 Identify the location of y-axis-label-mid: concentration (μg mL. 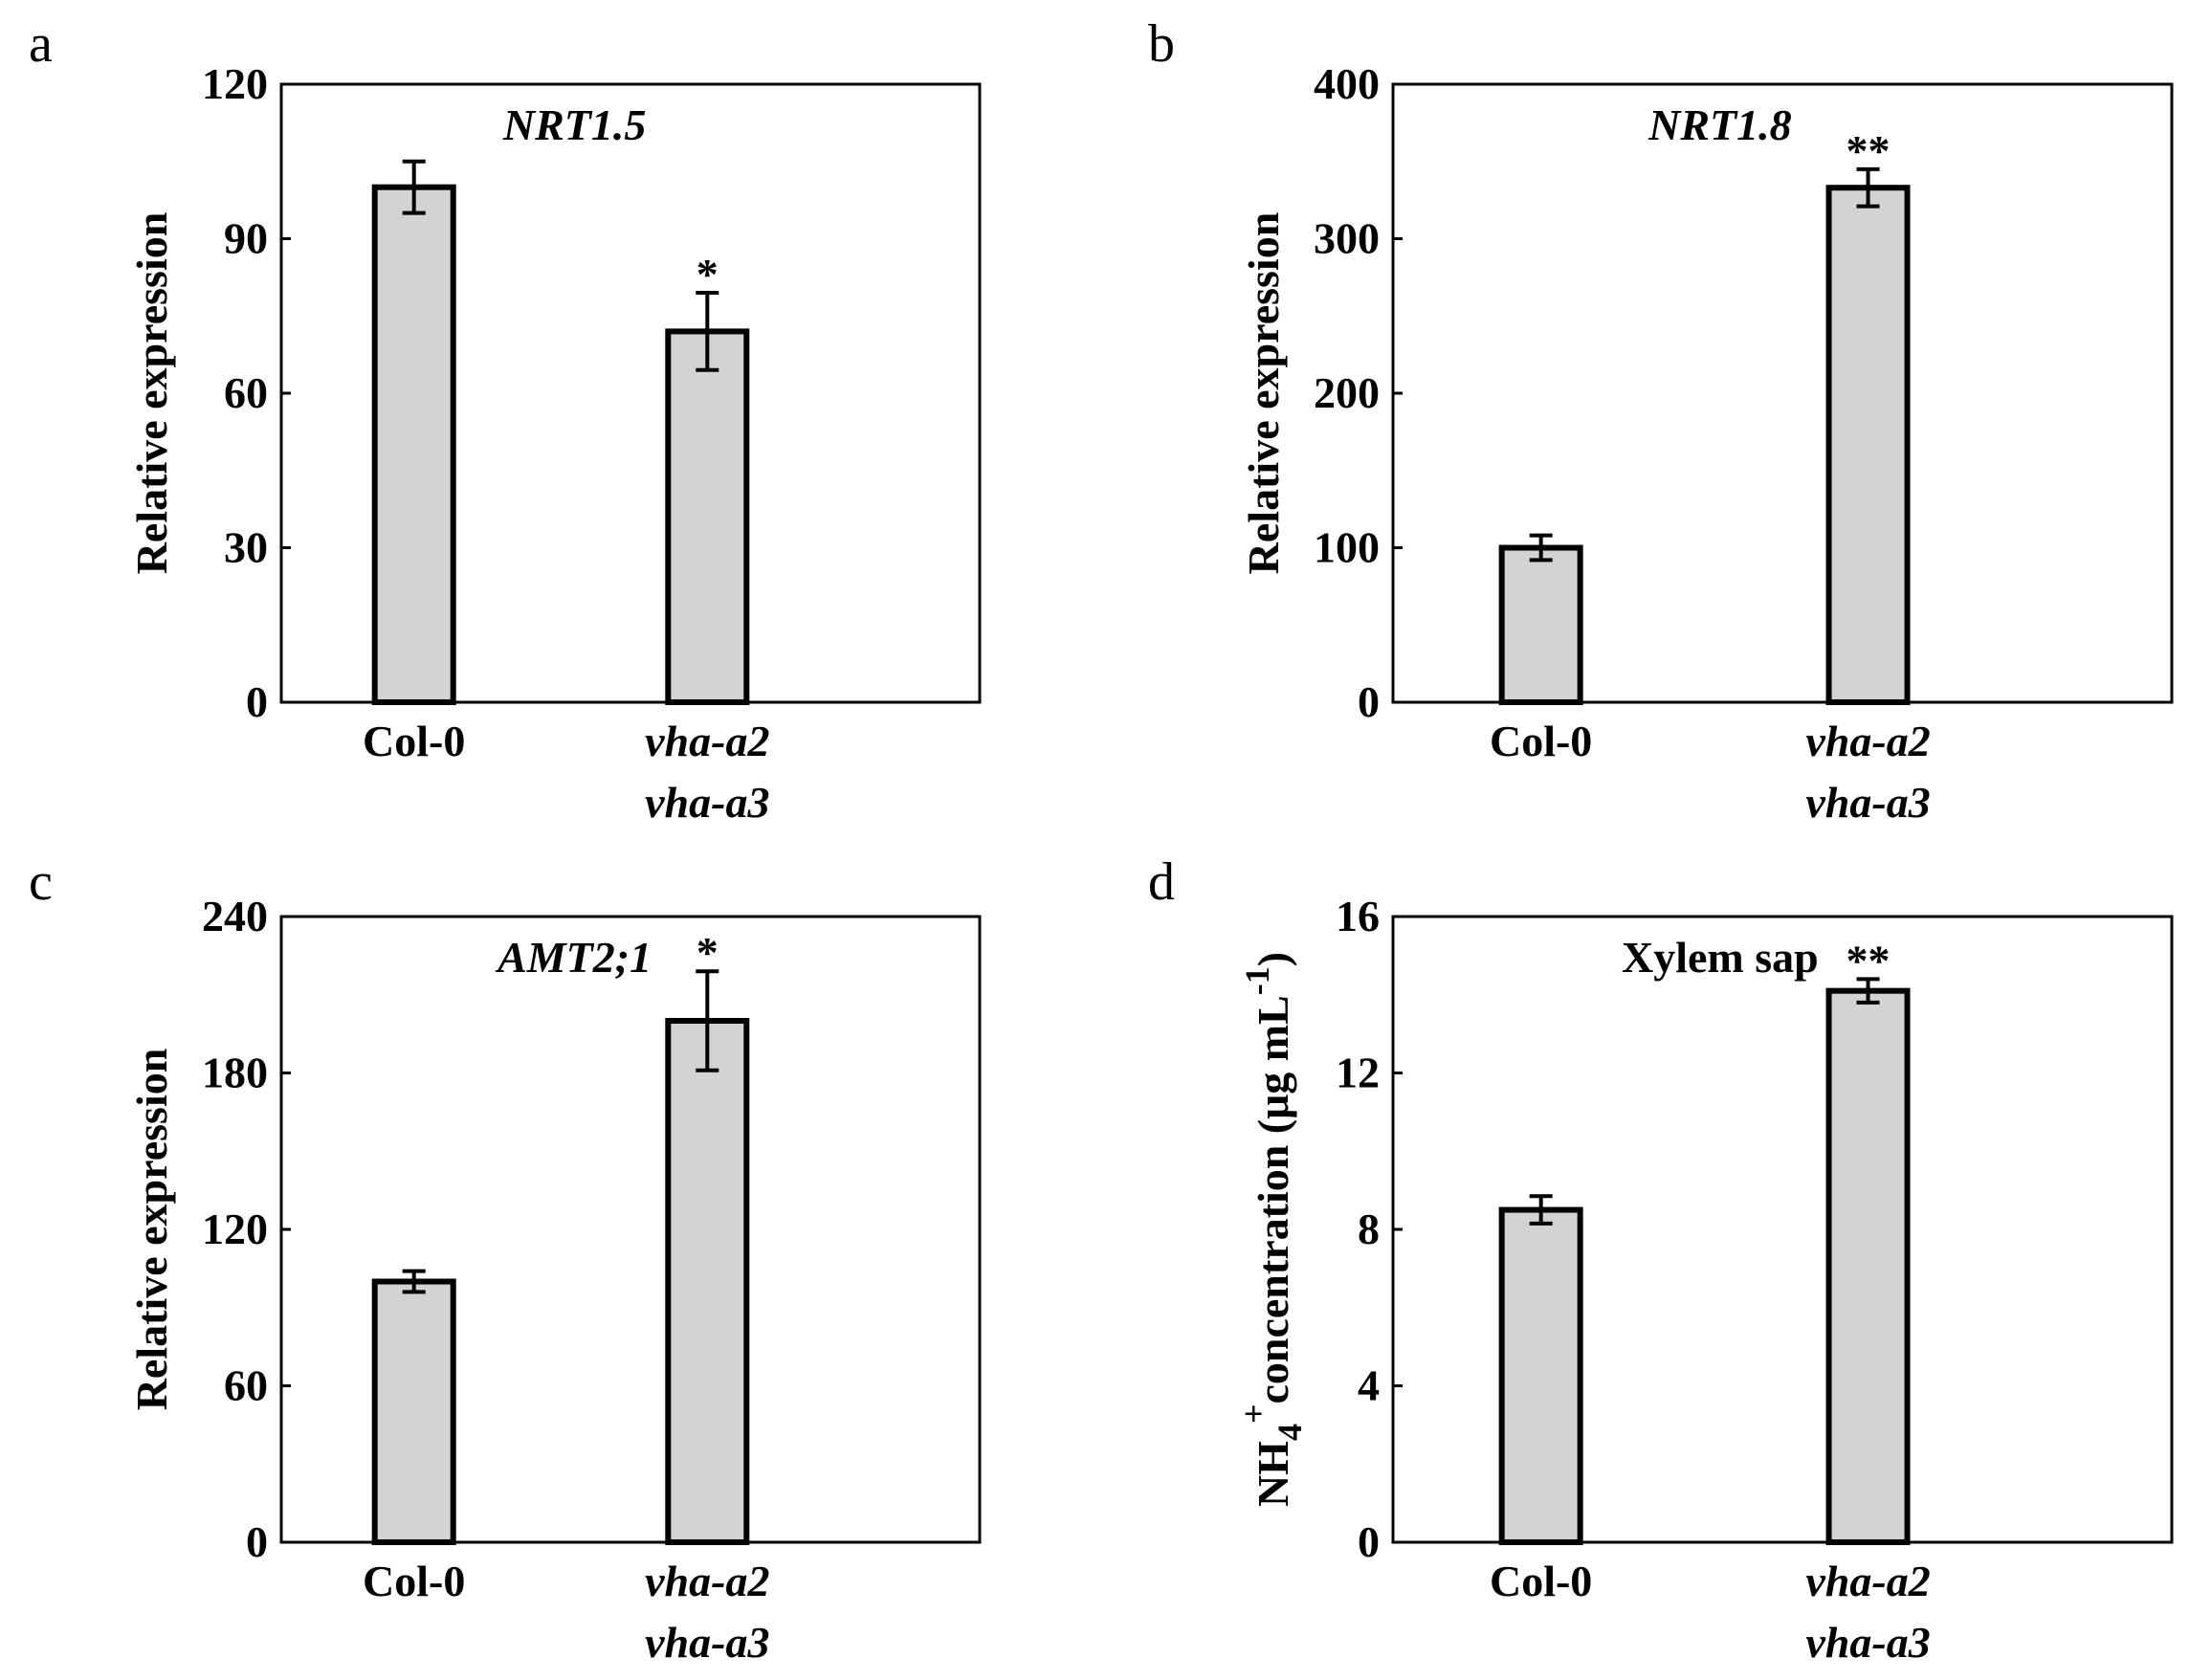
(1273, 1199).